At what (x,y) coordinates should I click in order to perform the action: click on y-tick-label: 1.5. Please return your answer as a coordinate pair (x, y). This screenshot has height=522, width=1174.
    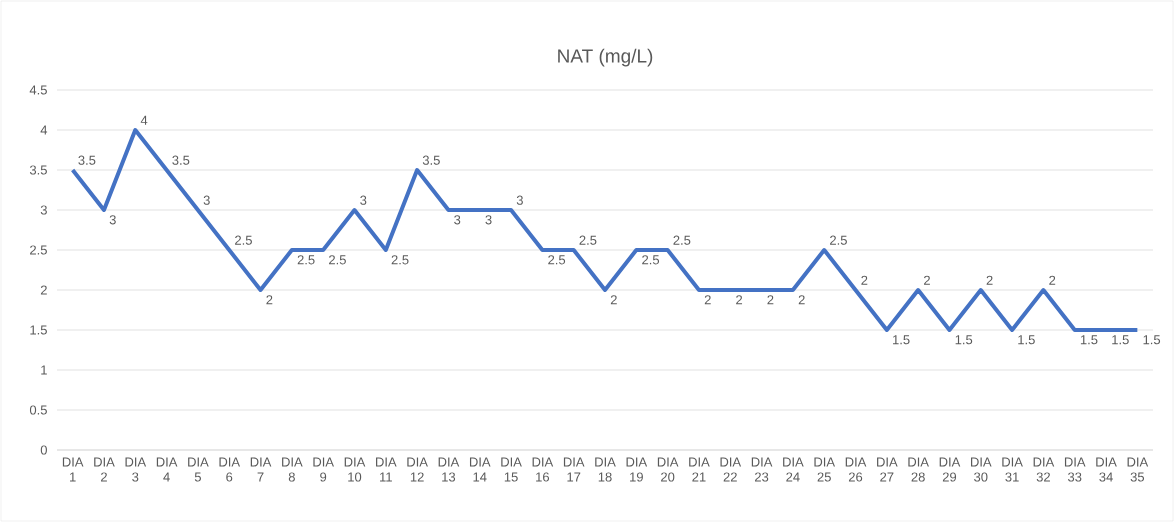
    Looking at the image, I should click on (38, 330).